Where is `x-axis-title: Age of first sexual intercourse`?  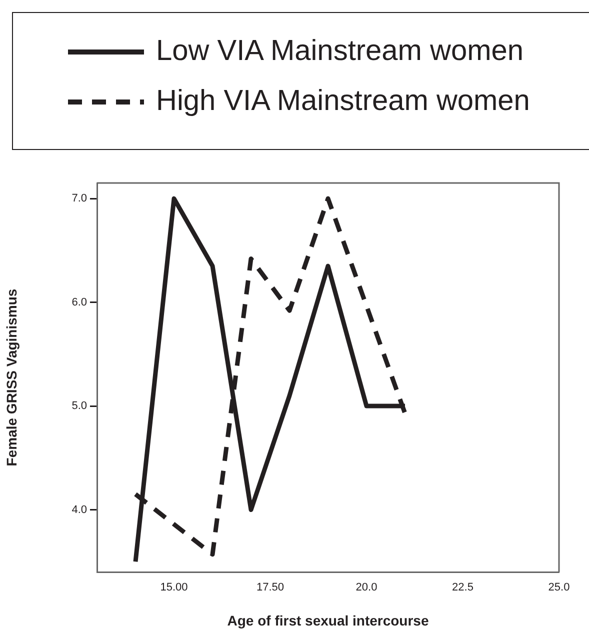
x-axis-title: Age of first sexual intercourse is located at coordinates (328, 620).